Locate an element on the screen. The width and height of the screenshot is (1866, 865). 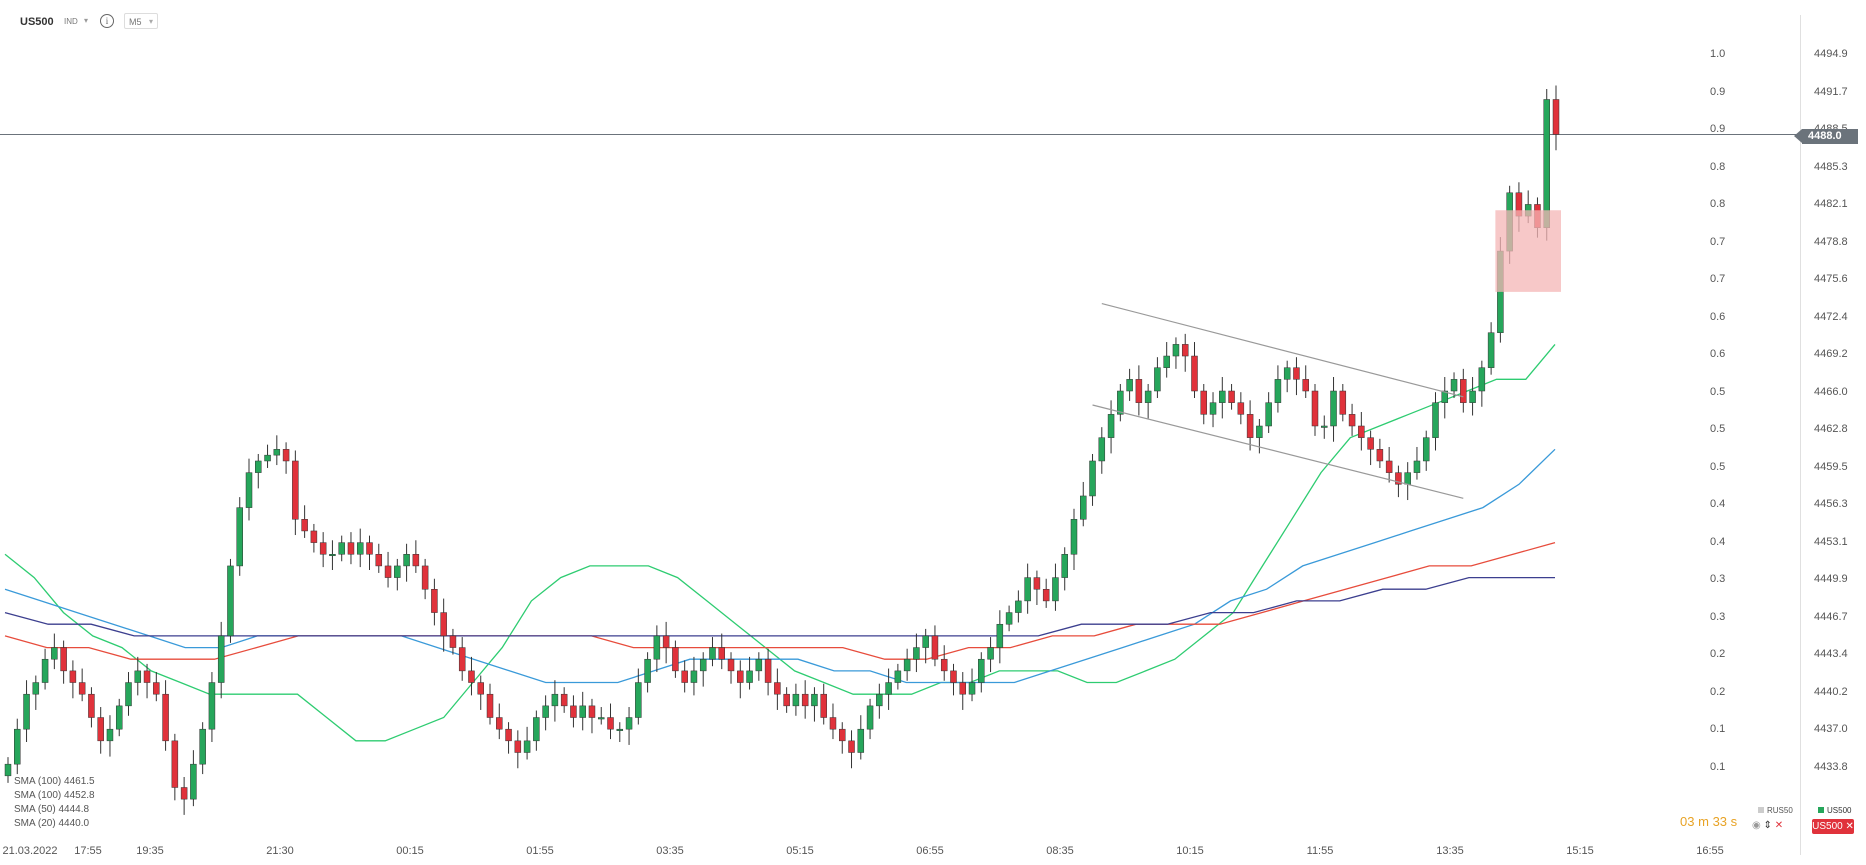
compare-us500-button: US500 ✕ is located at coordinates (1833, 826).